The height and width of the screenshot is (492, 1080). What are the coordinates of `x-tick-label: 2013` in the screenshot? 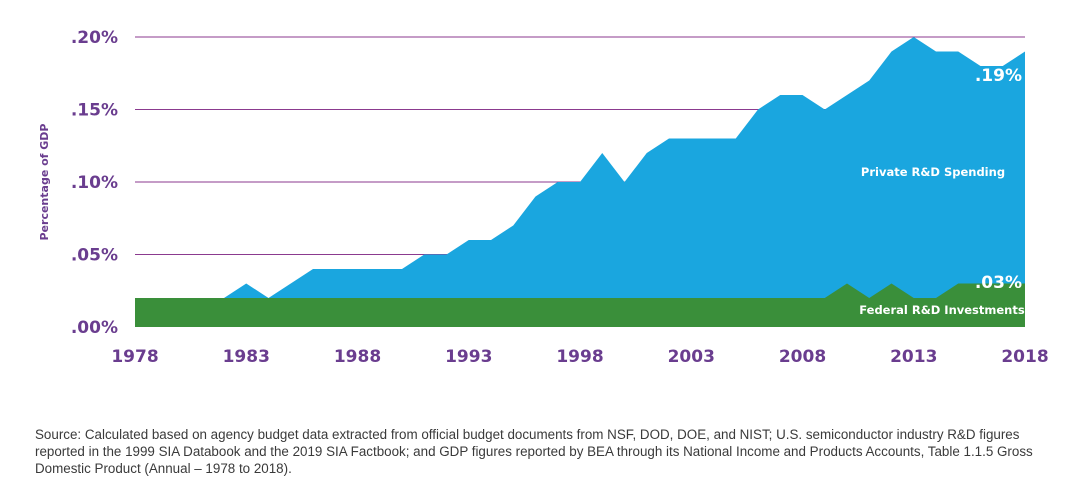 It's located at (913, 357).